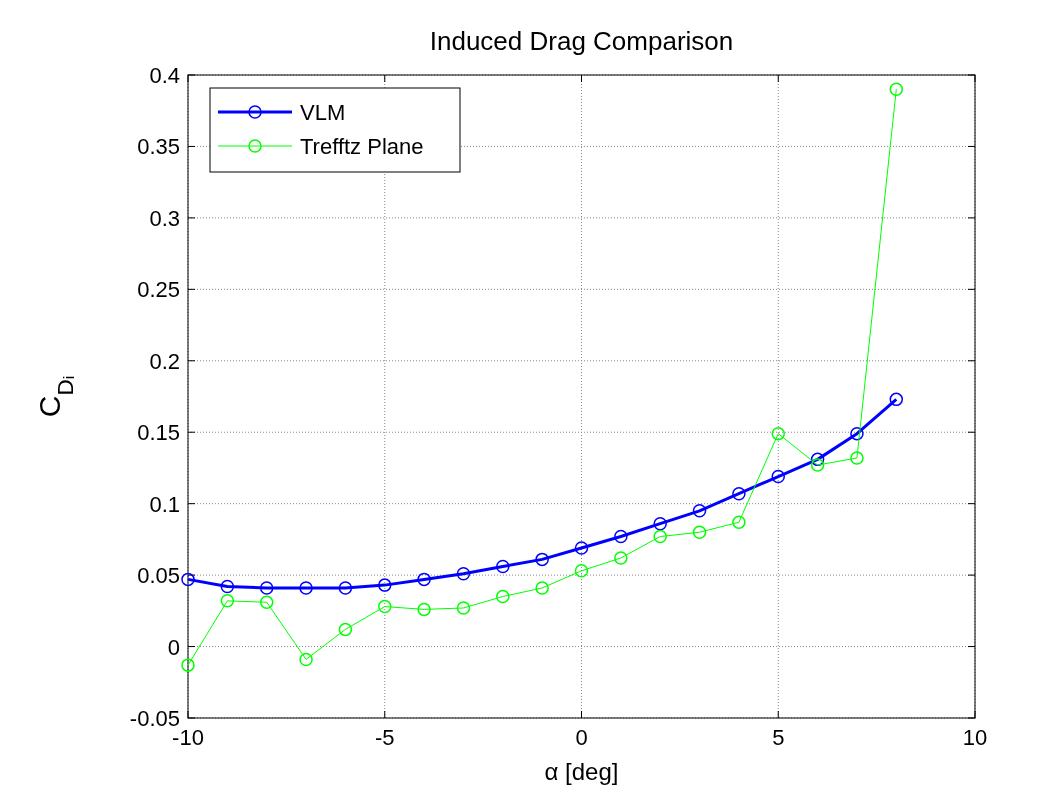  I want to click on y-tick-label: 0.3, so click(164, 218).